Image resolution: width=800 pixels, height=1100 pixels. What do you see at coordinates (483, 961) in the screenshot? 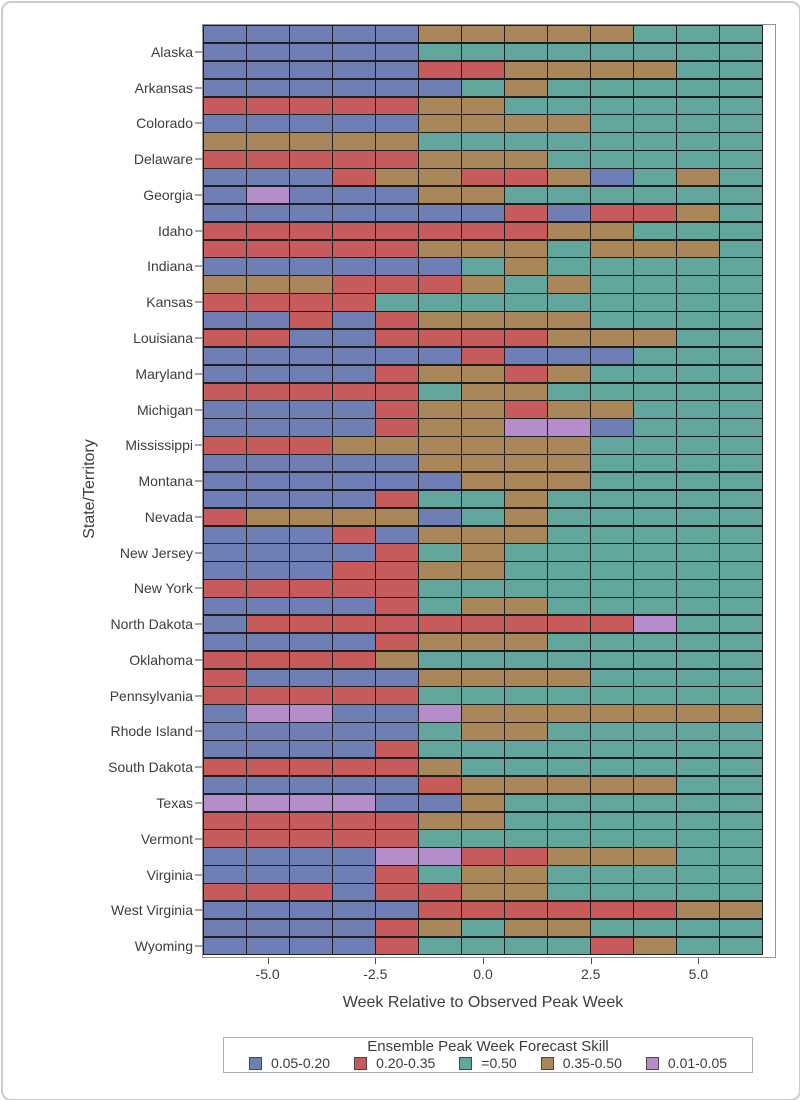
I see `x-axis-ticks` at bounding box center [483, 961].